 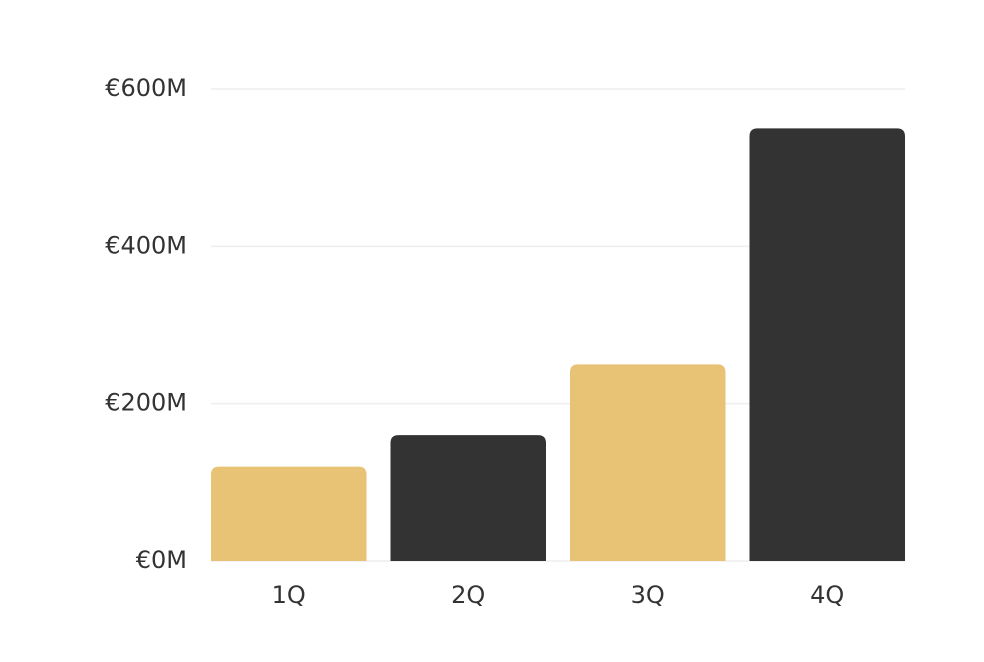 What do you see at coordinates (146, 88) in the screenshot?
I see `y-tick-label: €600M` at bounding box center [146, 88].